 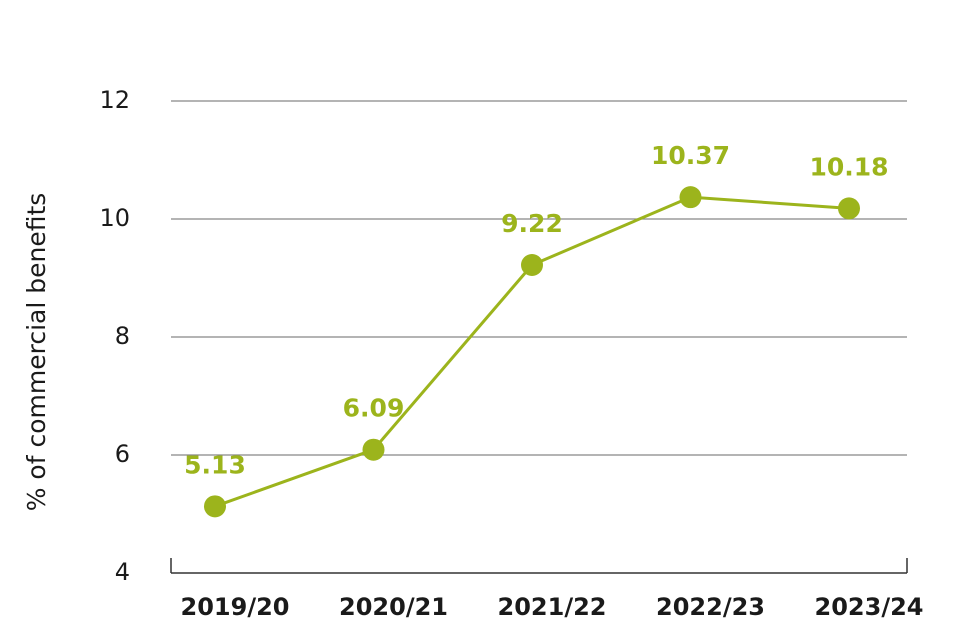 I want to click on y-axis-label: % of commercial benefits, so click(x=36, y=352).